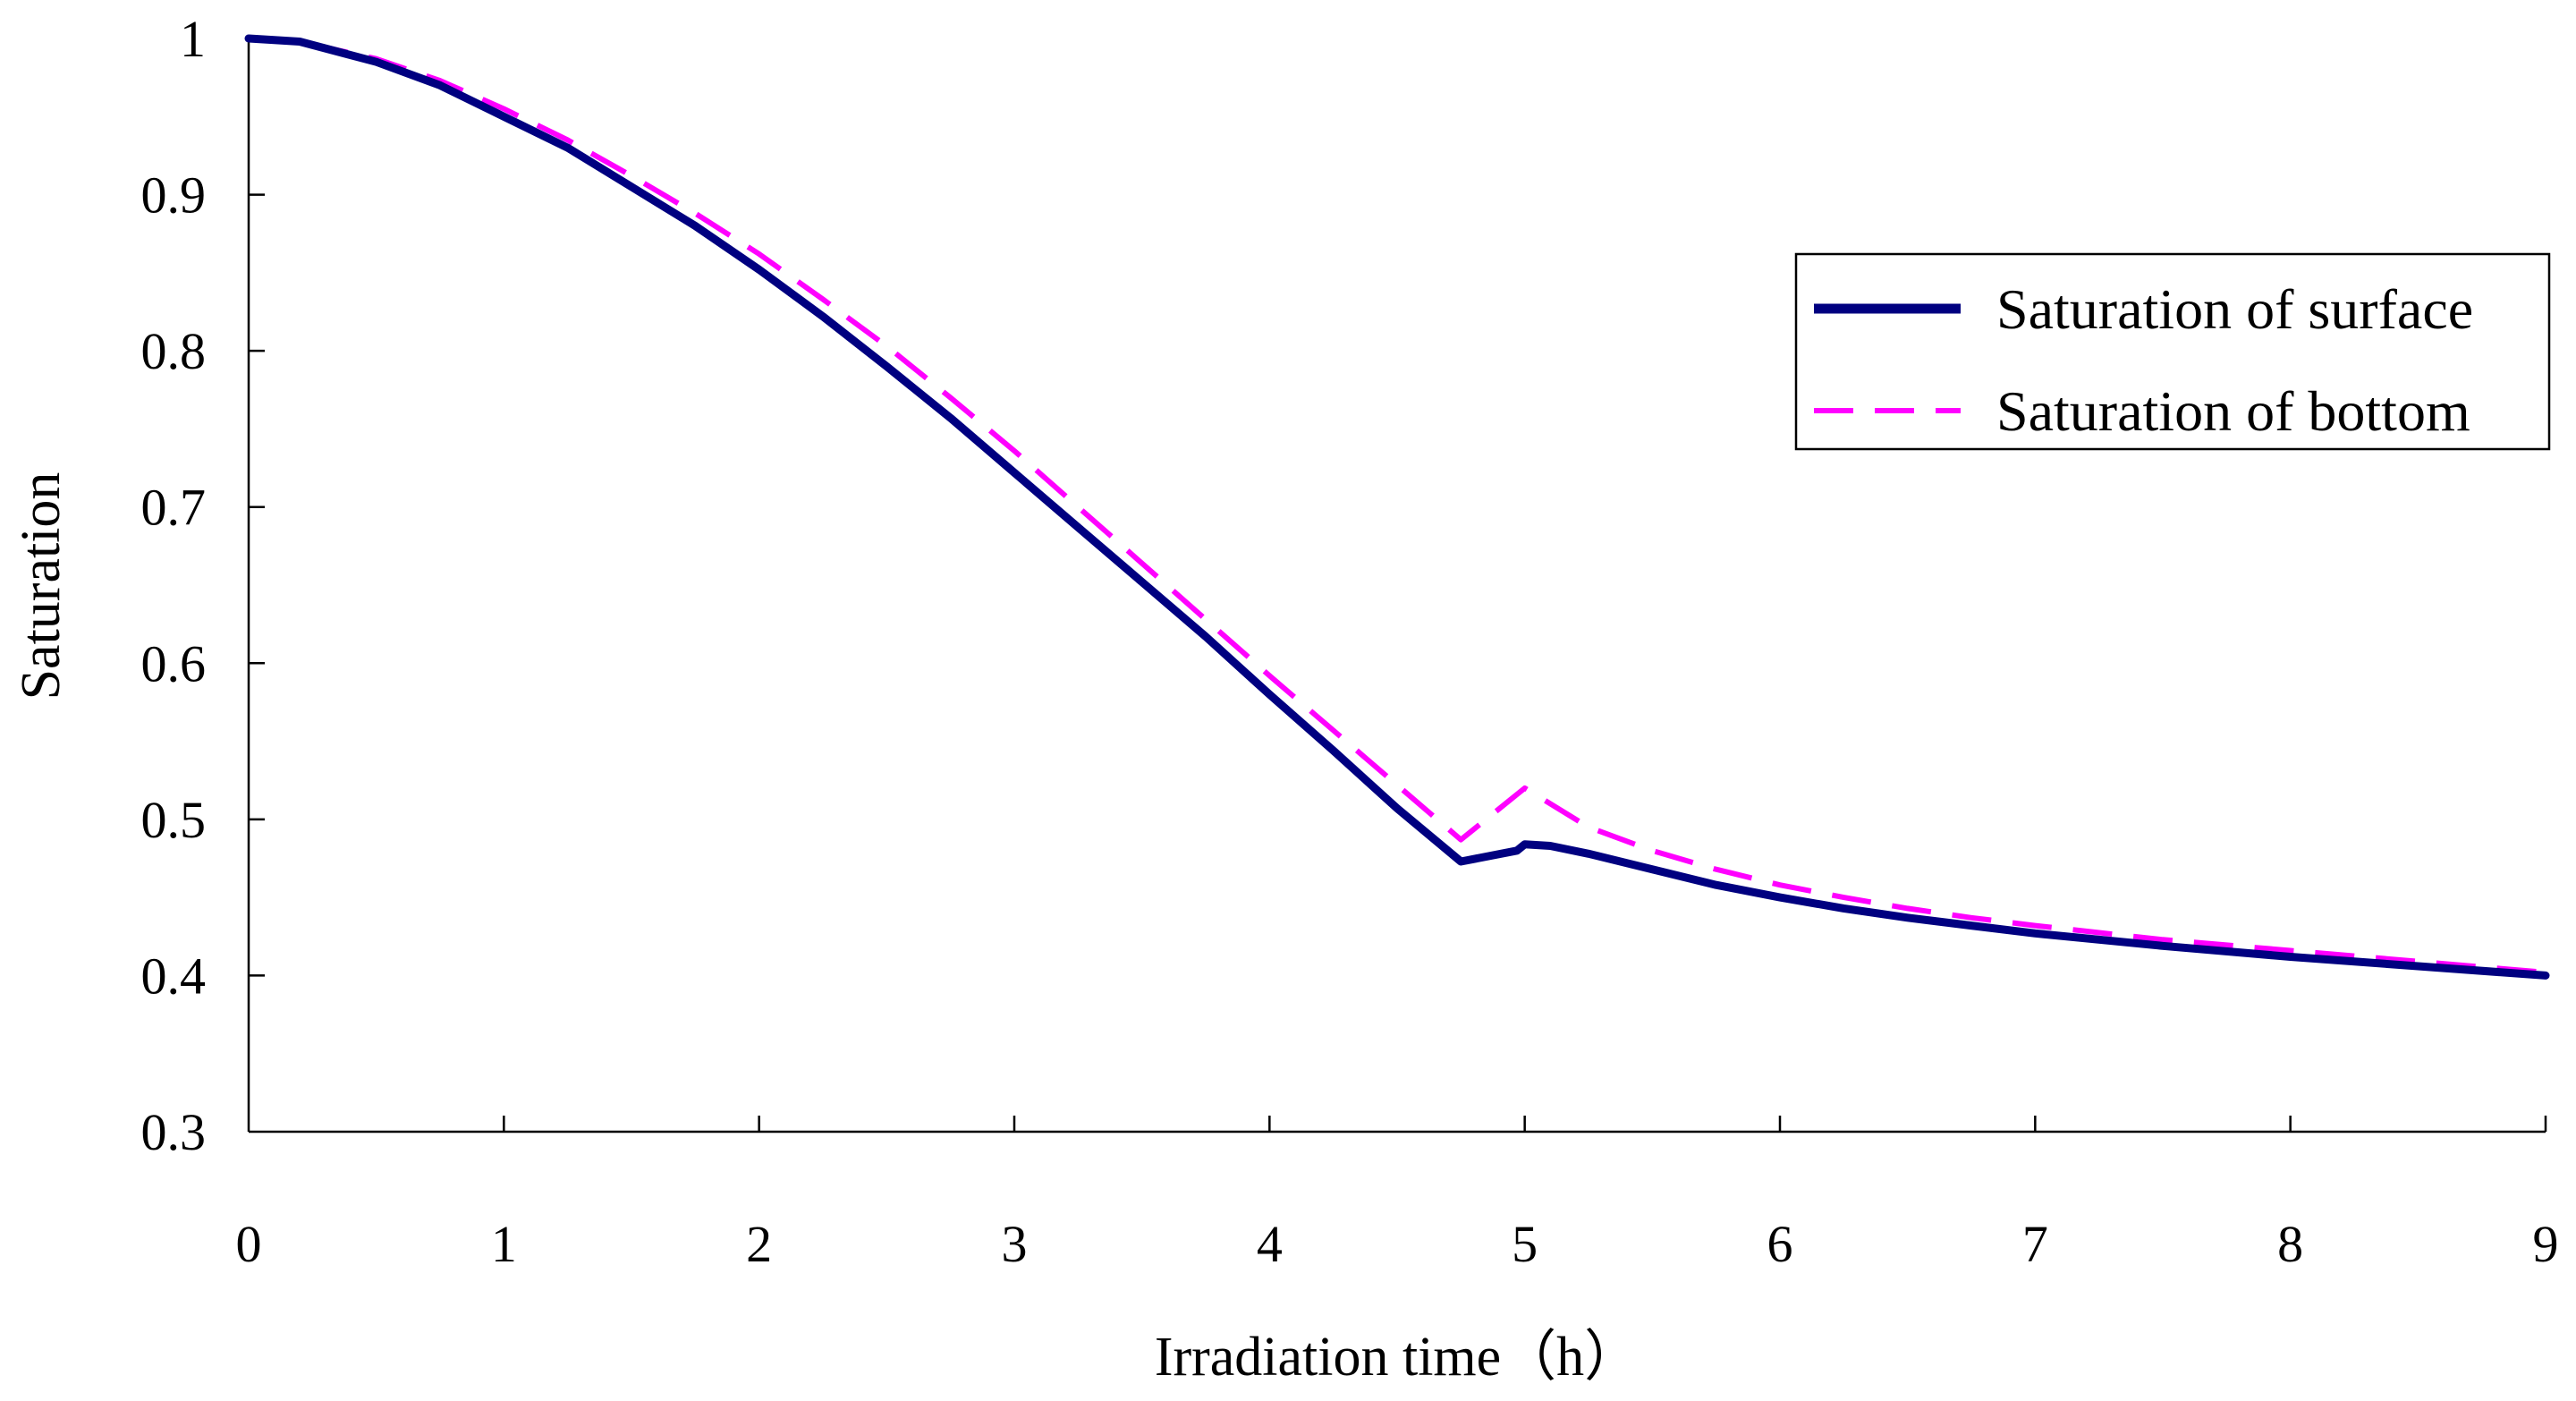  I want to click on y-tick-label: 0.9, so click(174, 195).